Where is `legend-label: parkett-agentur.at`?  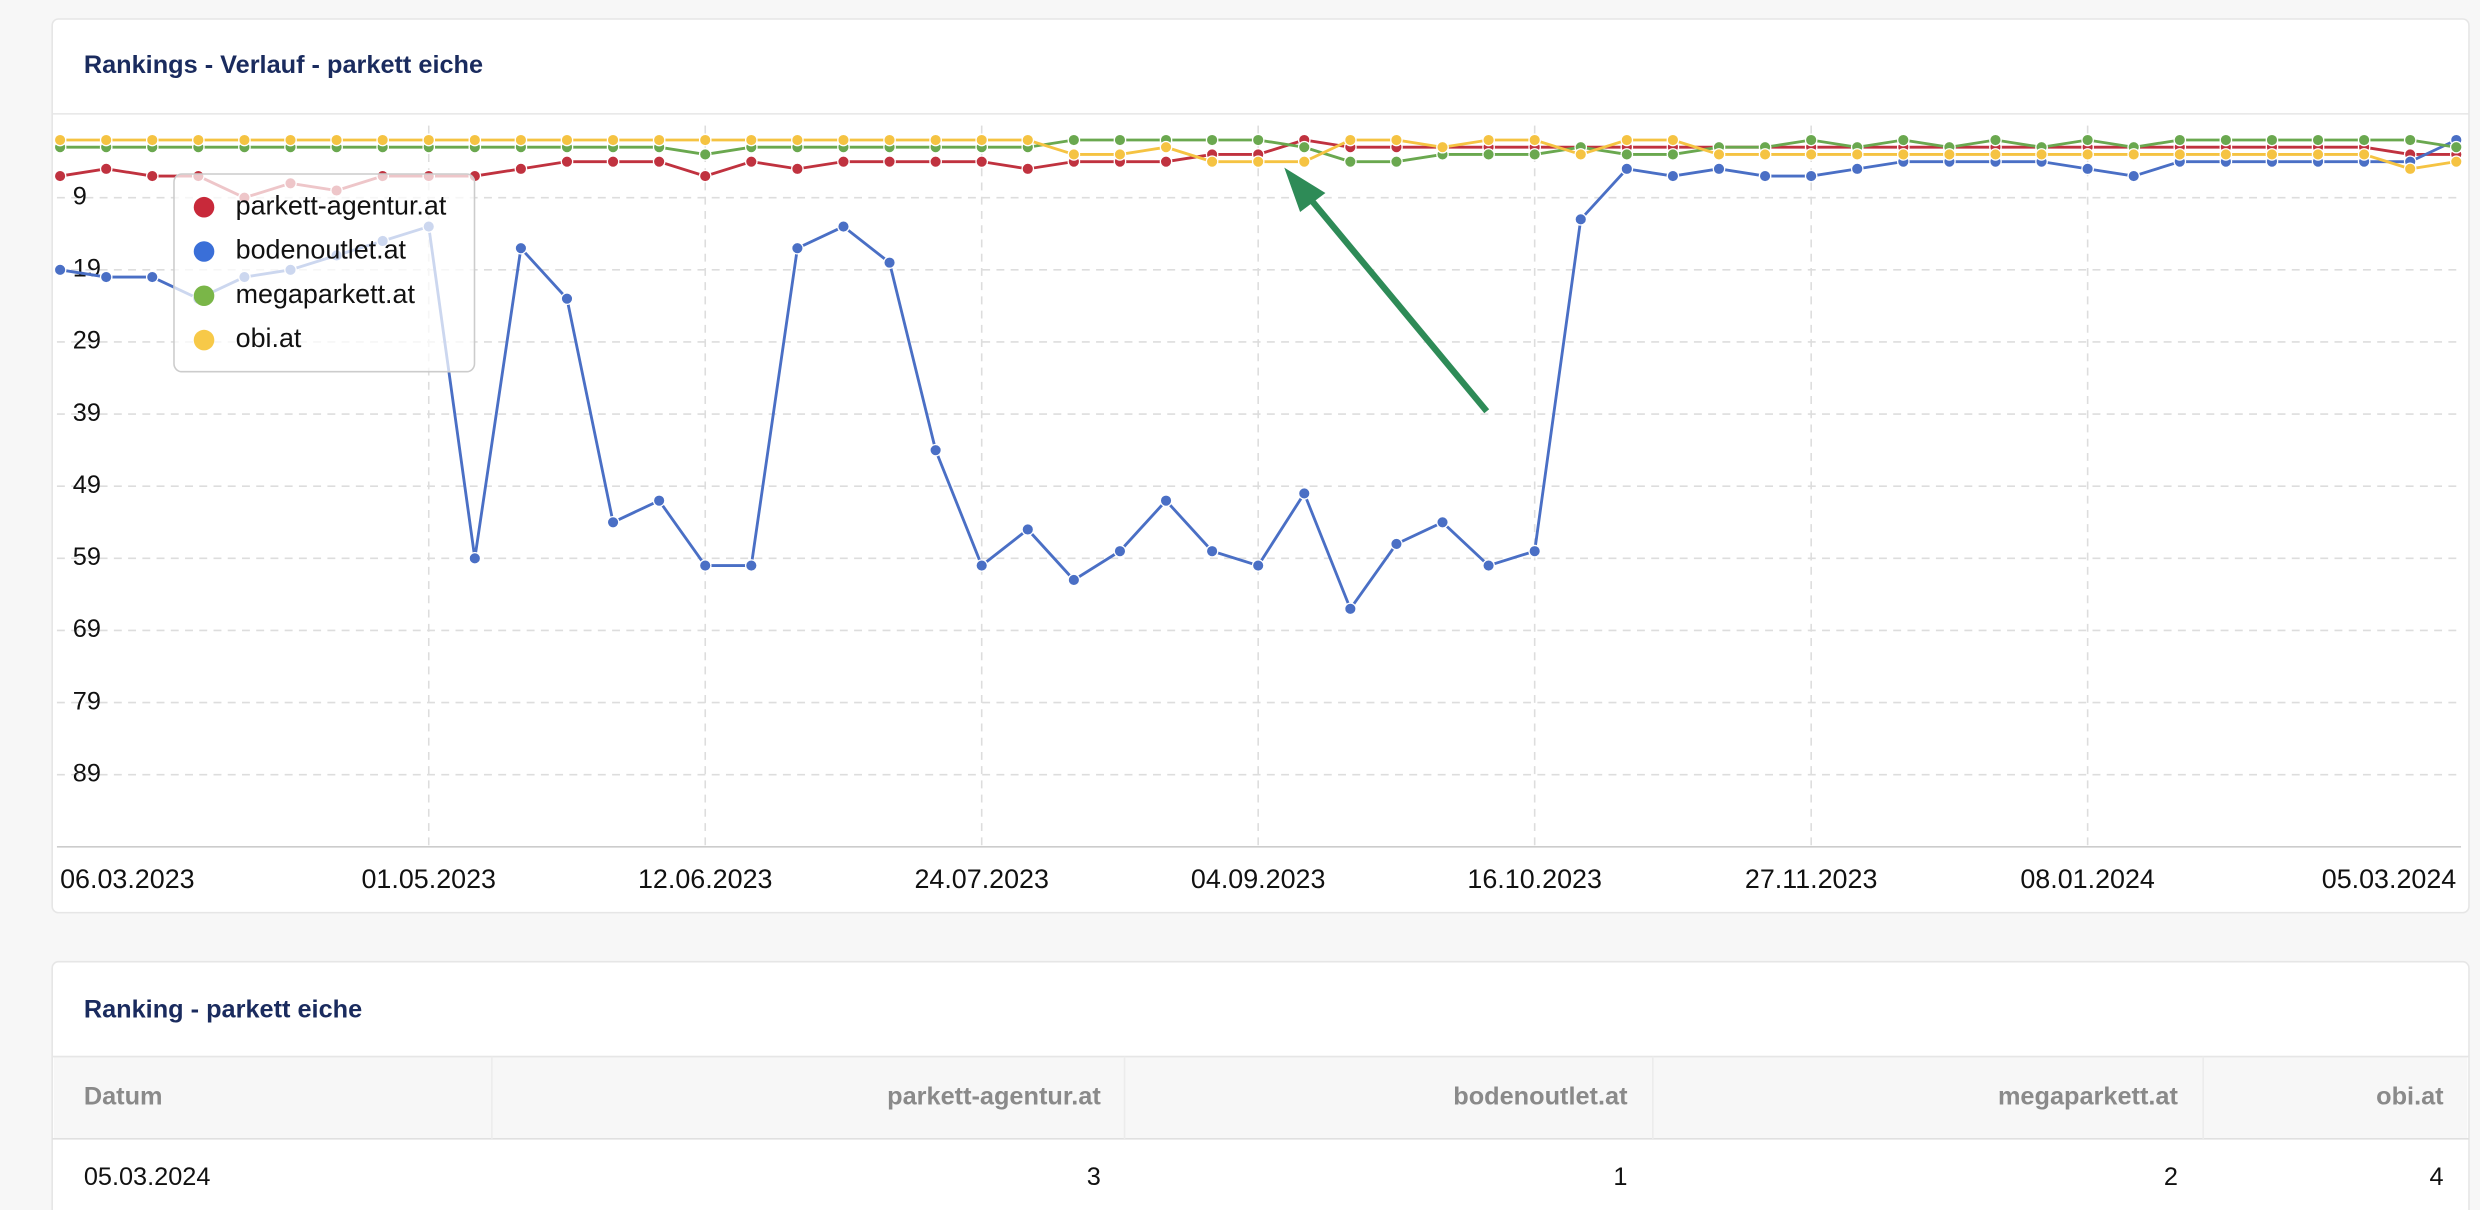 legend-label: parkett-agentur.at is located at coordinates (341, 205).